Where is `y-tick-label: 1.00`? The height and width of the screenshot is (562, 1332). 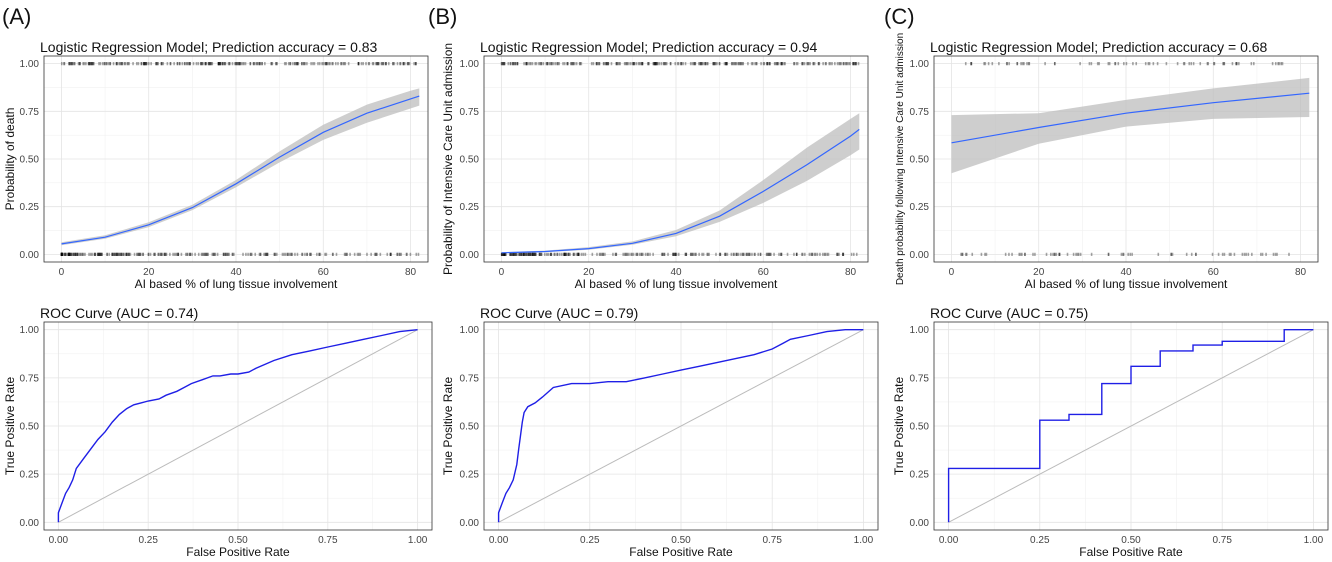
y-tick-label: 1.00 is located at coordinates (470, 330).